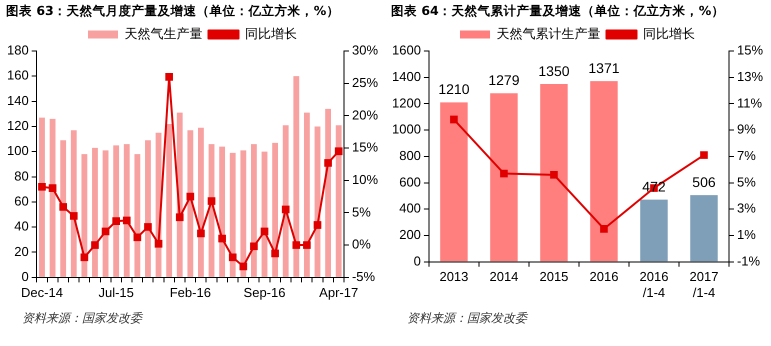  What do you see at coordinates (365, 82) in the screenshot?
I see `y2-tick-label: 25%` at bounding box center [365, 82].